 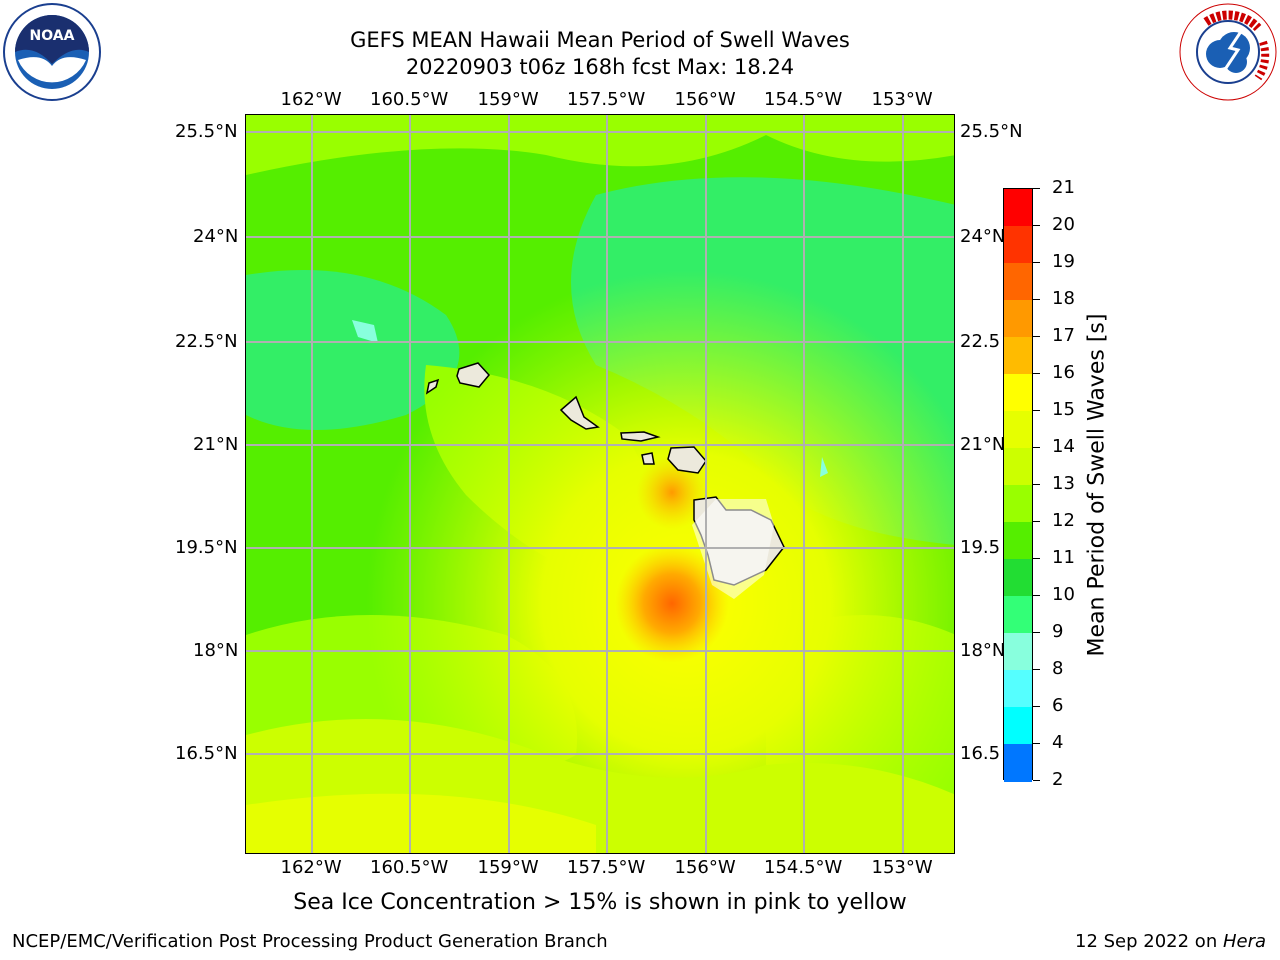 I want to click on footer-date: 12 Sep 2022 on Hera, so click(x=1170, y=941).